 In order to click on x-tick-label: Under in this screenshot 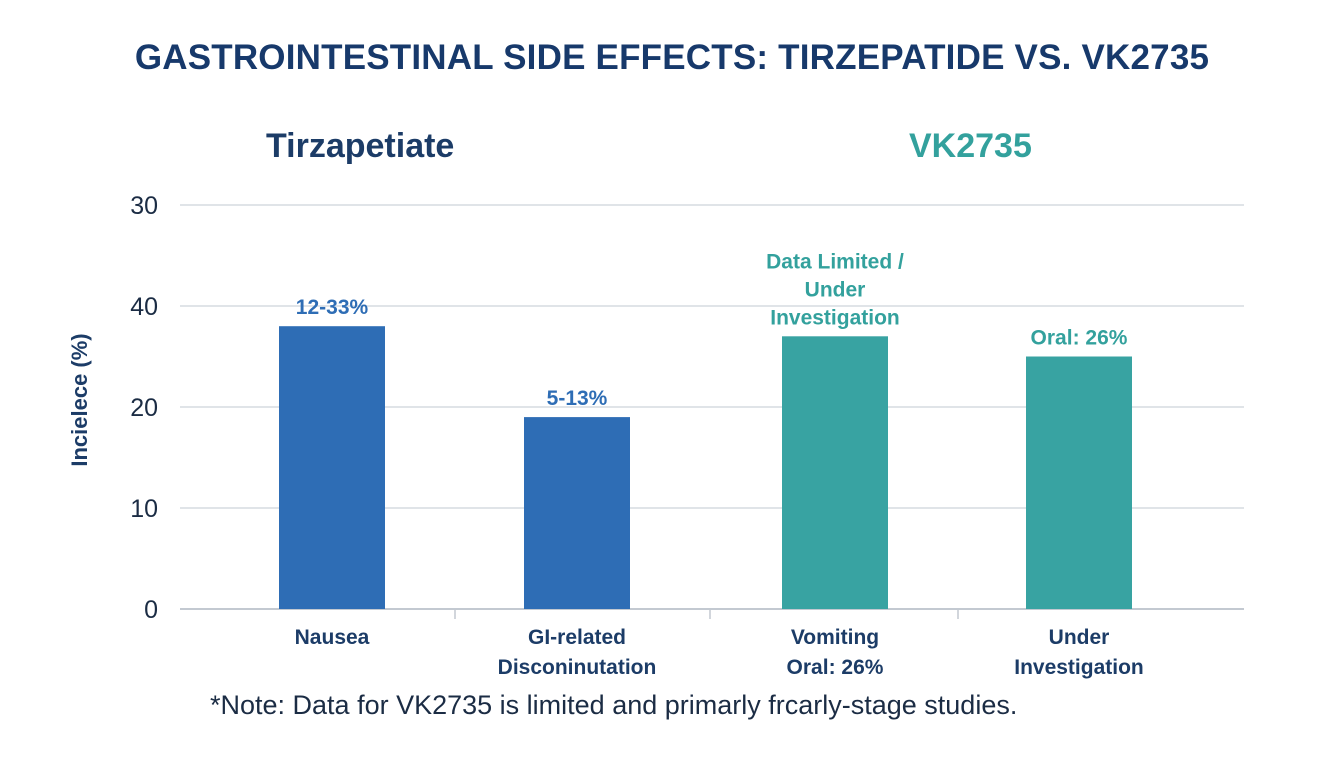, I will do `click(1079, 637)`.